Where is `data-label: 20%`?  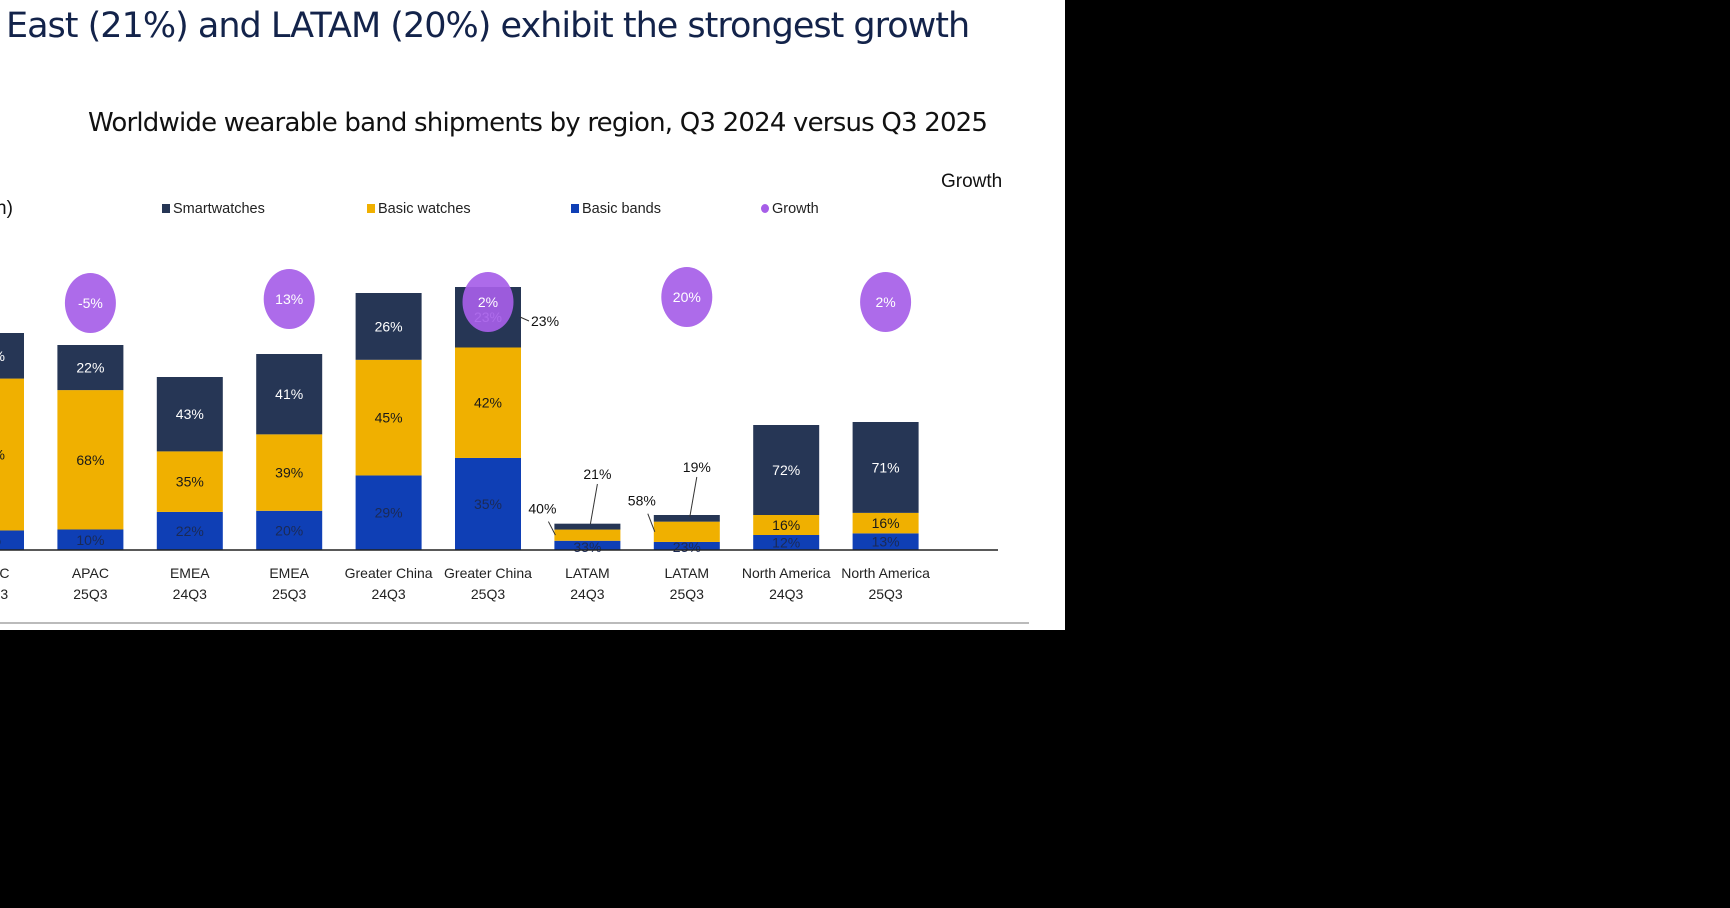
data-label: 20% is located at coordinates (289, 530).